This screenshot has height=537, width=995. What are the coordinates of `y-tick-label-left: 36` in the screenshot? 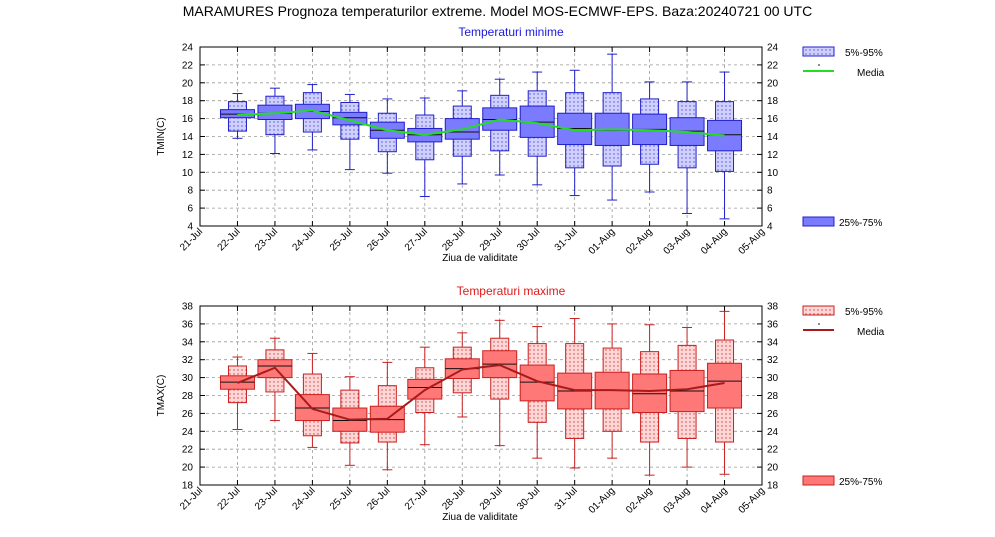 It's located at (188, 324).